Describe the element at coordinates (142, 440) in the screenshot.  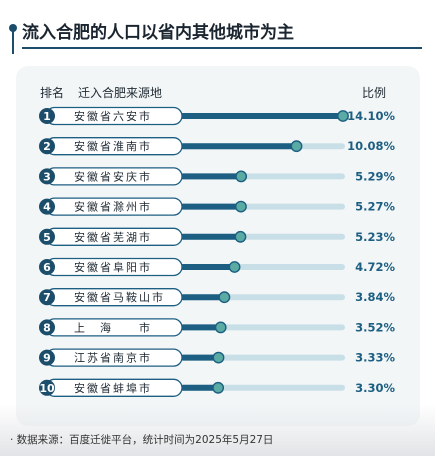
I see `source-note: · 数据来源：百度迁徙平台，统计时间为2025年5月27日` at that location.